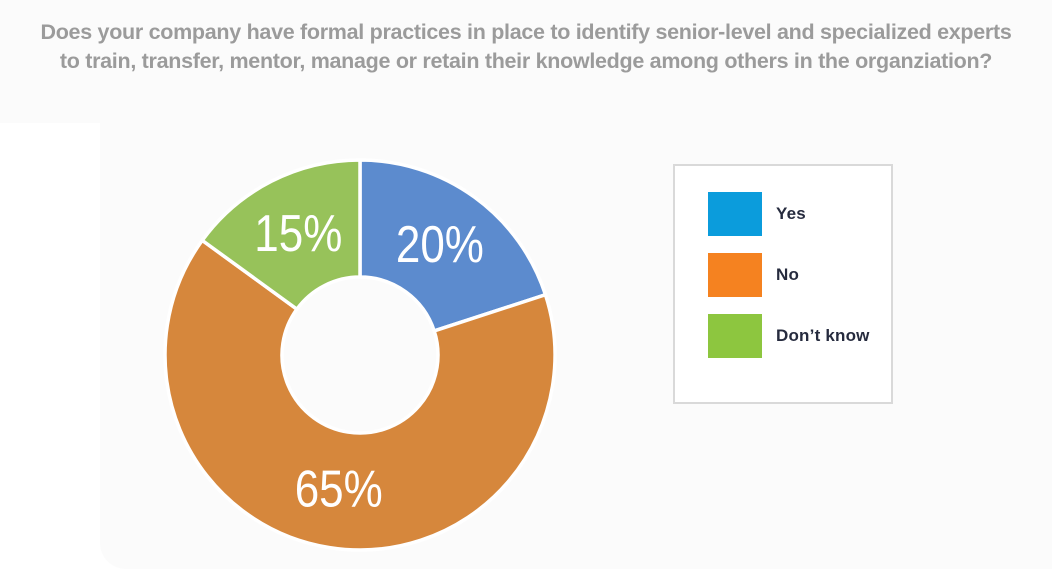 The height and width of the screenshot is (569, 1052). Describe the element at coordinates (298, 234) in the screenshot. I see `slice-value-label: 15%` at that location.